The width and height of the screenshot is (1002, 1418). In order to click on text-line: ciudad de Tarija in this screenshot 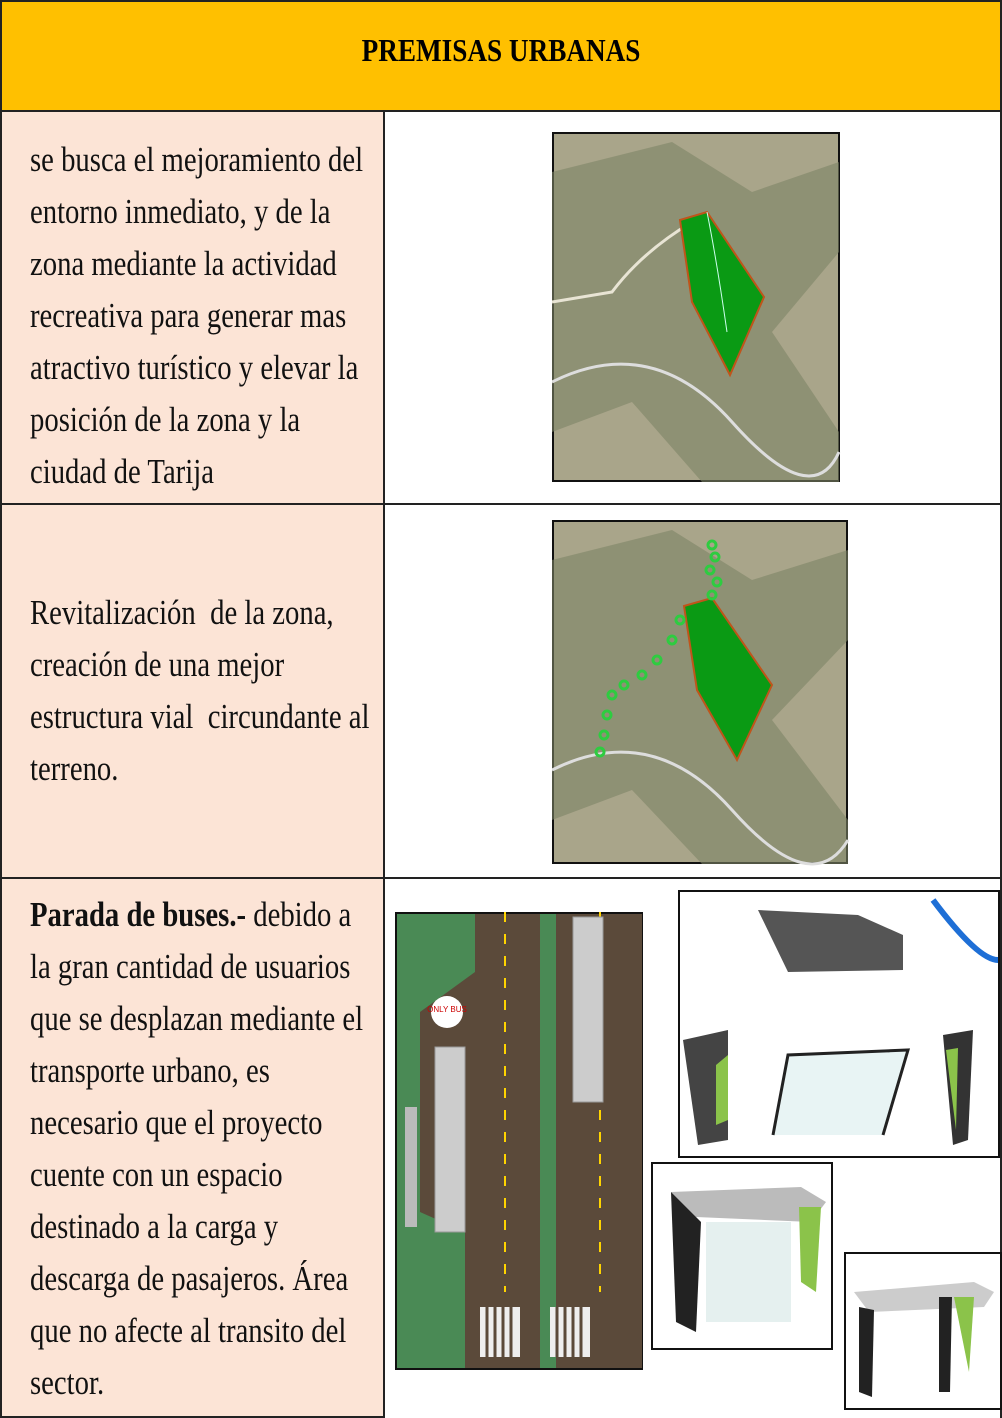, I will do `click(122, 471)`.